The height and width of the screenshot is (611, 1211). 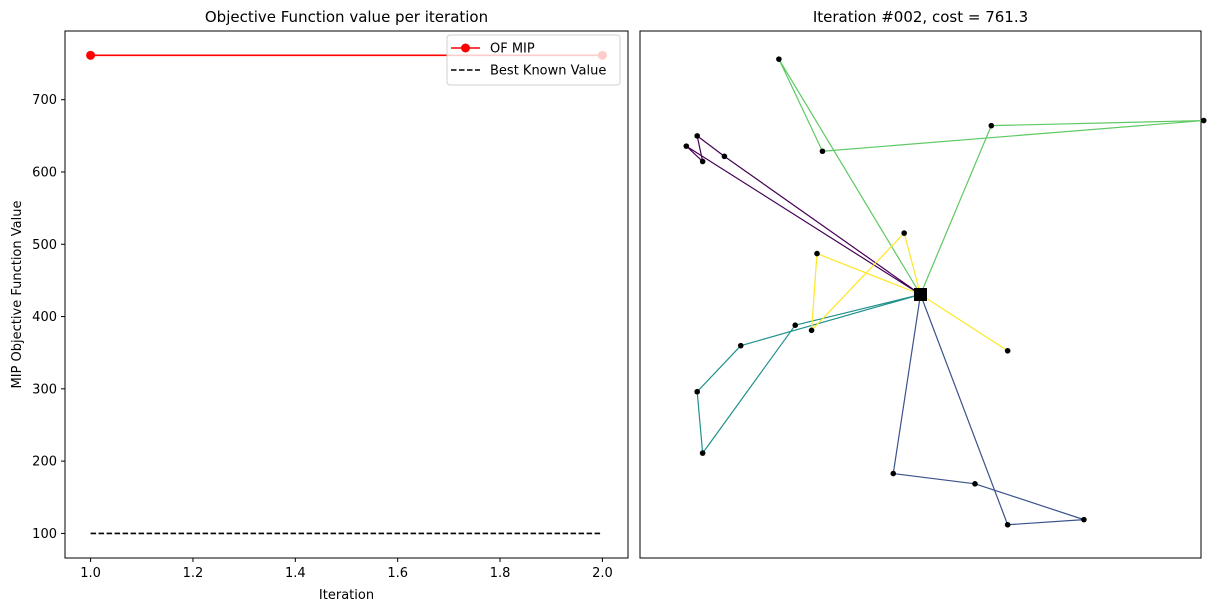 I want to click on depot, so click(x=920, y=294).